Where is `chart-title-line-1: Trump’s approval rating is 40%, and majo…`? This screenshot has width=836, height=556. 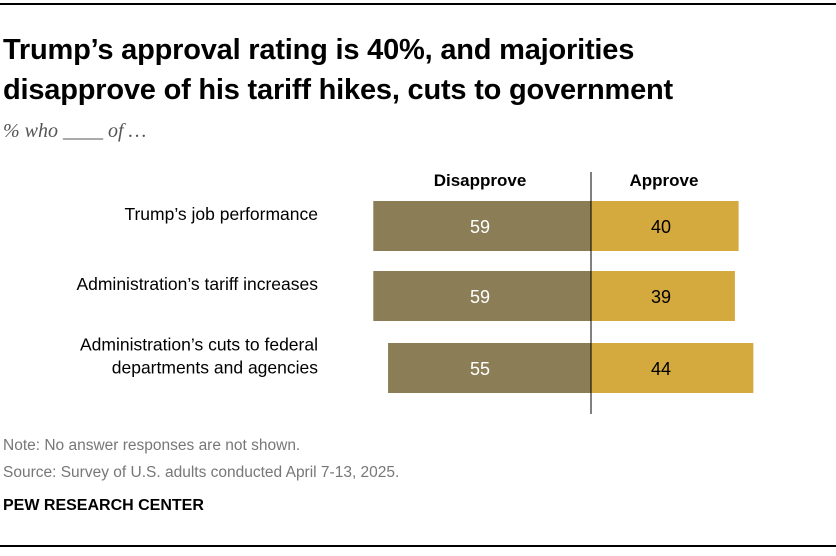
chart-title-line-1: Trump’s approval rating is 40%, and majo… is located at coordinates (319, 50).